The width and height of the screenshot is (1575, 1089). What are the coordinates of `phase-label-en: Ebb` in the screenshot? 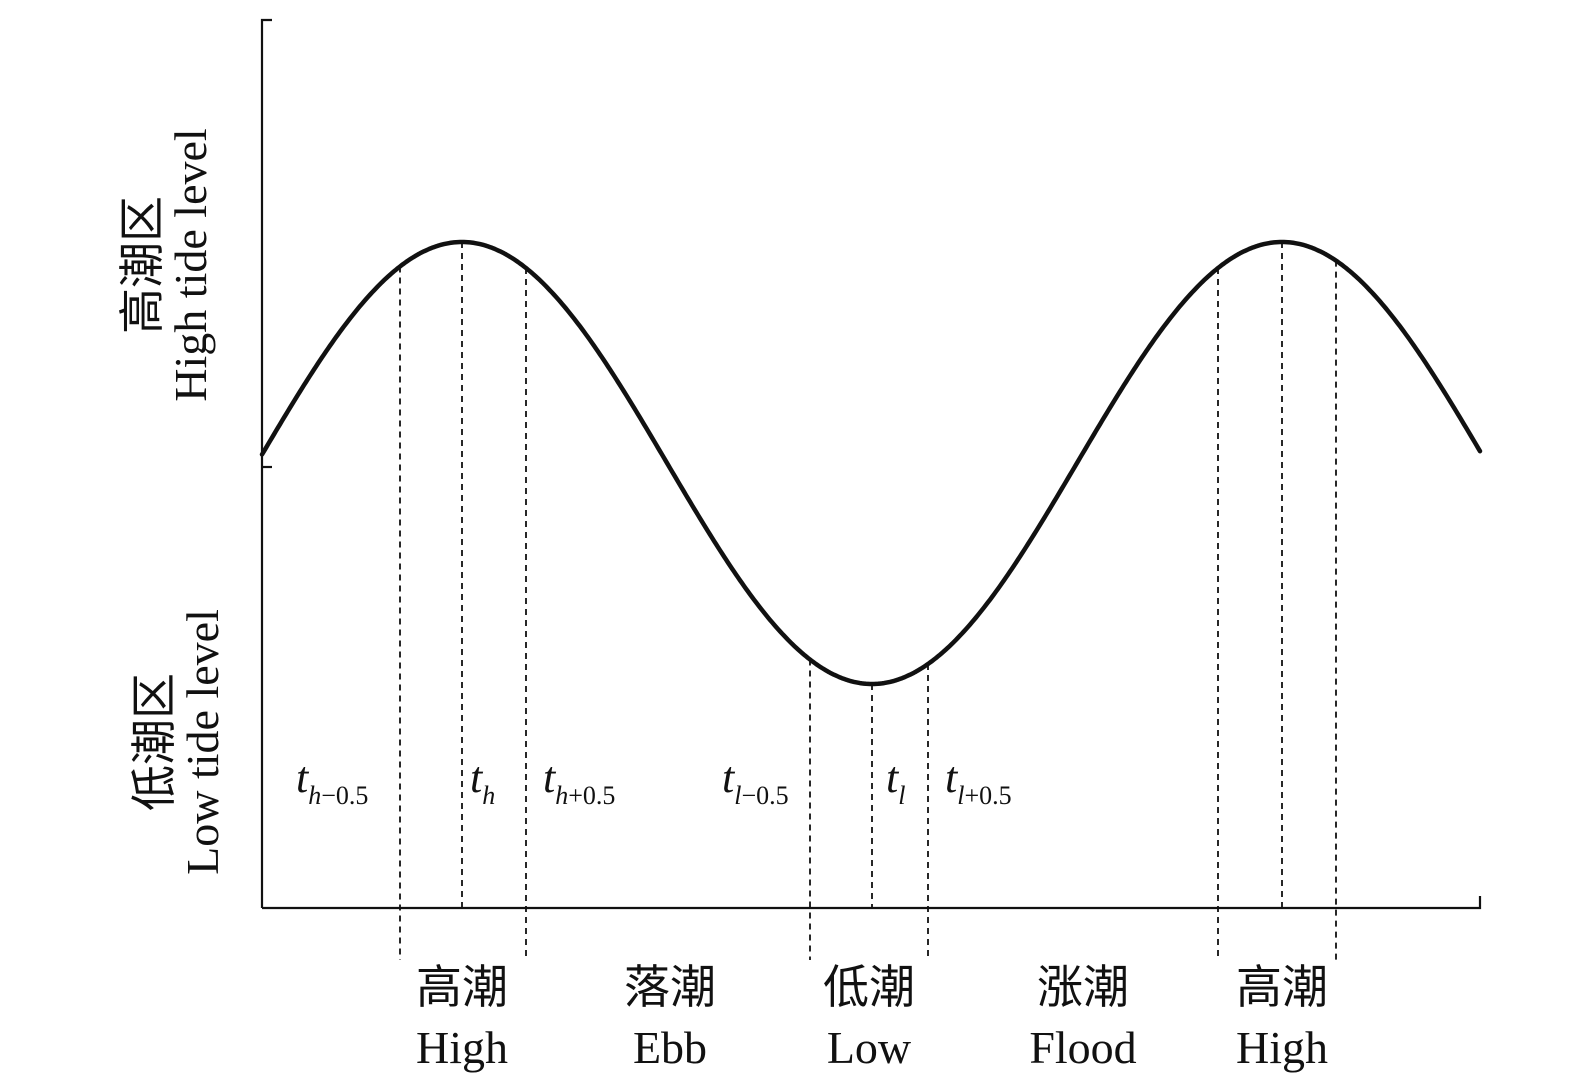 It's located at (670, 1047).